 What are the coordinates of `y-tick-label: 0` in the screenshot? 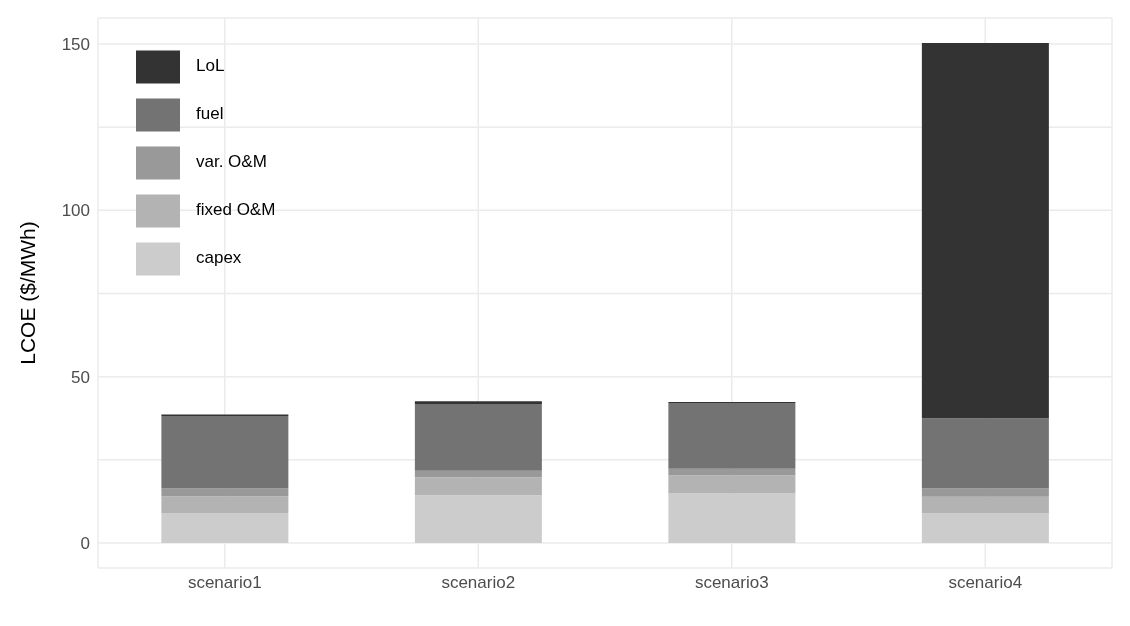 It's located at (85, 544).